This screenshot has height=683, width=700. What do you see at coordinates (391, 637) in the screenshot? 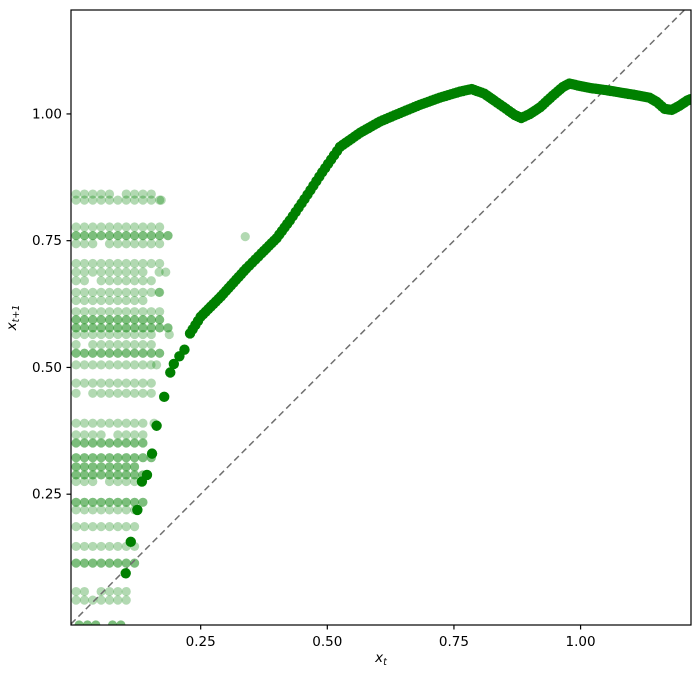
I see `x-axis: 0.25 0.50 0.75 1.00` at bounding box center [391, 637].